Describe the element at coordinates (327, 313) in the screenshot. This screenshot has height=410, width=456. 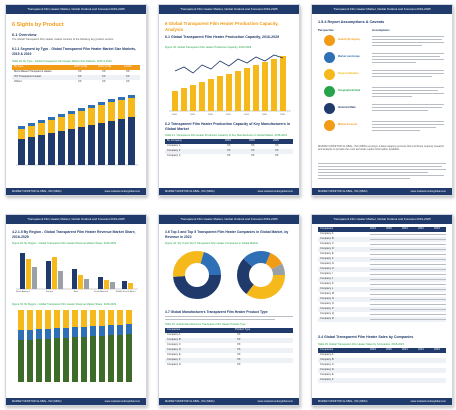
I see `table-row: Company Q` at that location.